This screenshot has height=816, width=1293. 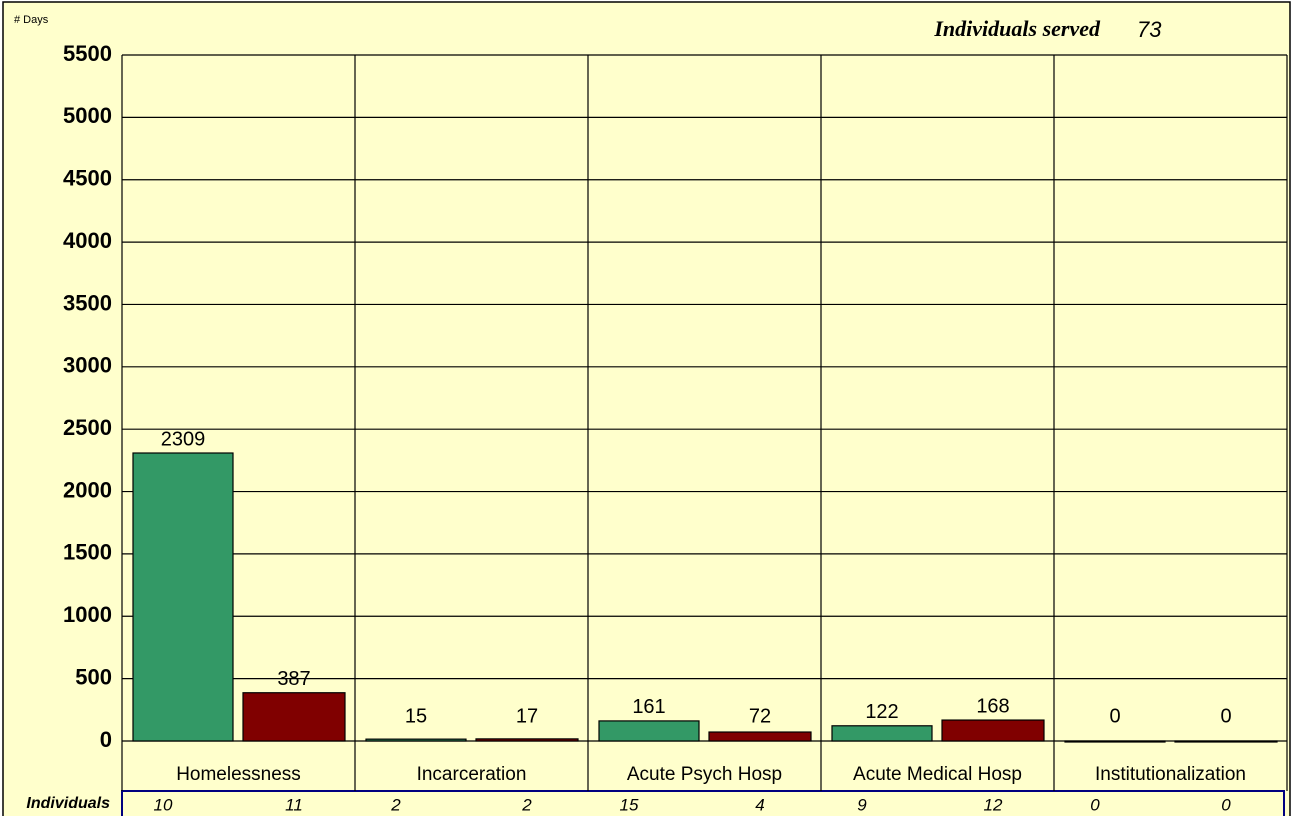 I want to click on y-tick-label: 2500, so click(x=87, y=427).